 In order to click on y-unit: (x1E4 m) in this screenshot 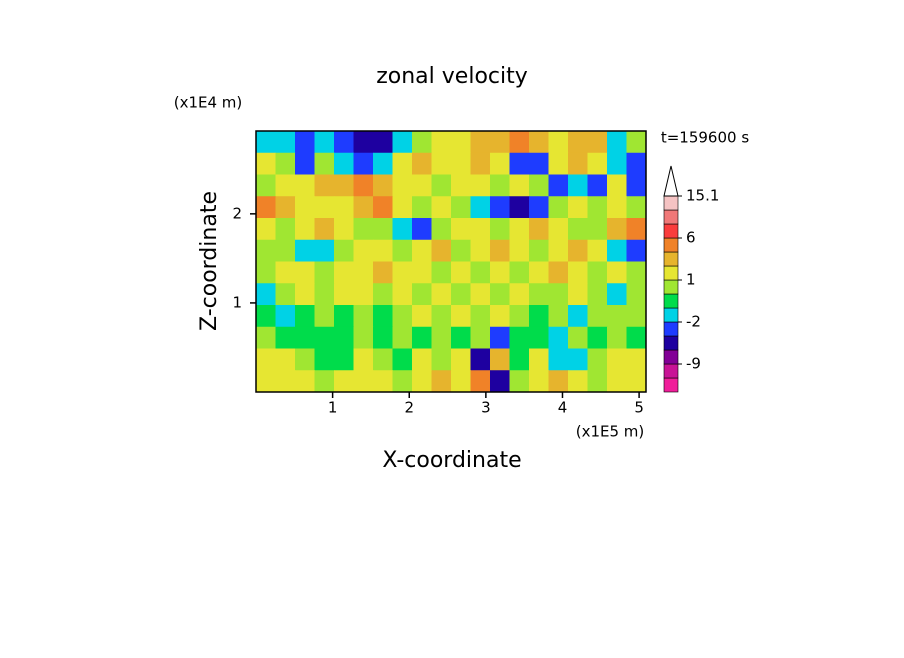, I will do `click(208, 103)`.